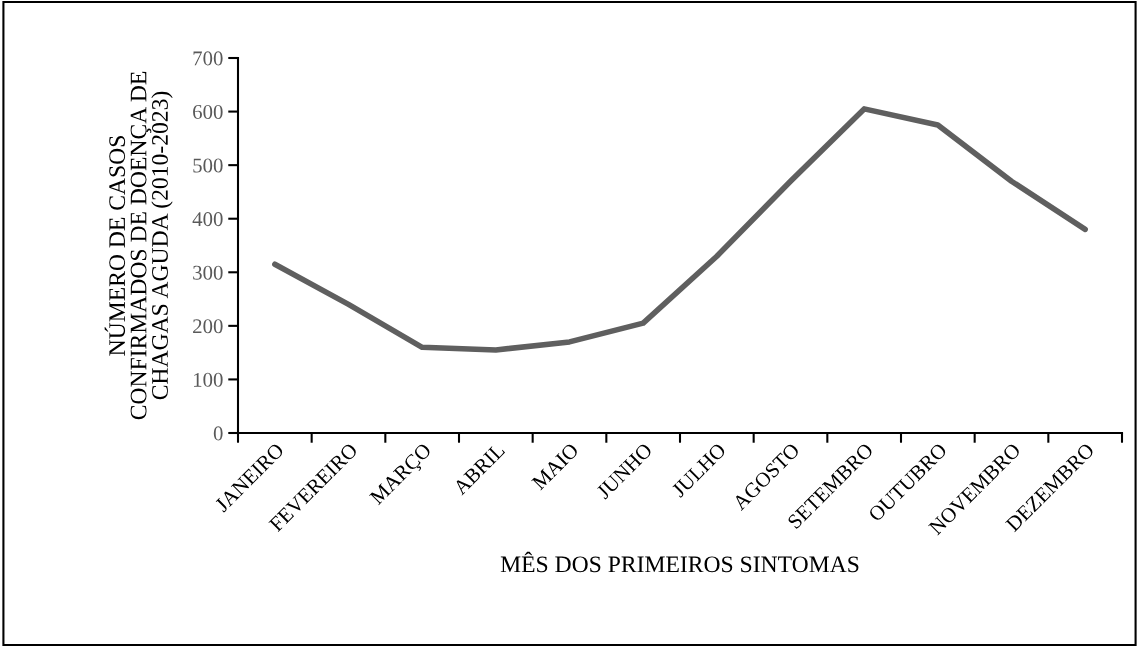 This screenshot has width=1139, height=647. Describe the element at coordinates (208, 111) in the screenshot. I see `y-tick-label: 600` at that location.